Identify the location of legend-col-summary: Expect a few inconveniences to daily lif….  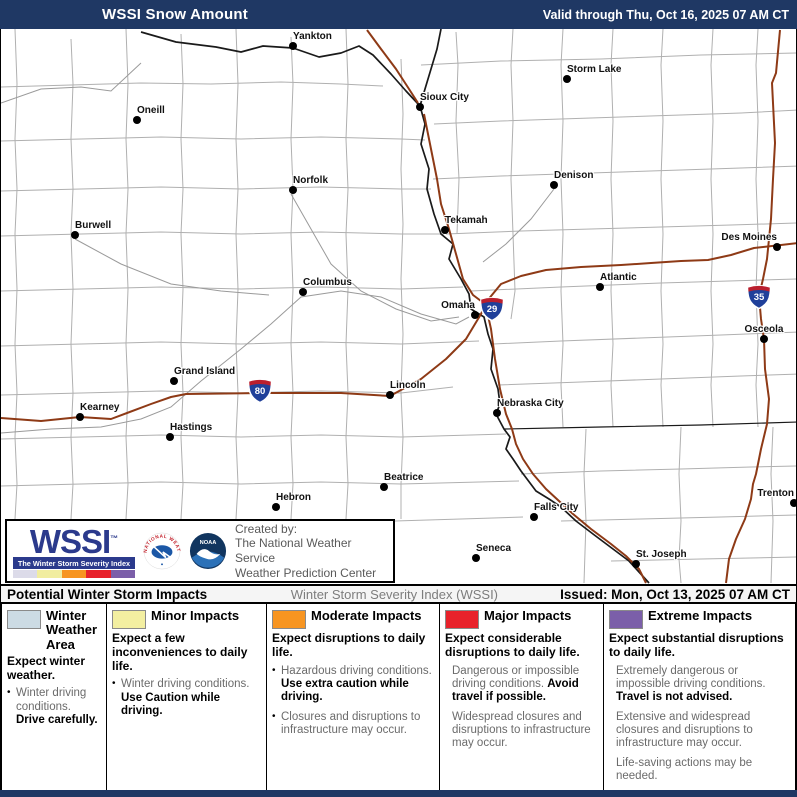
(180, 652).